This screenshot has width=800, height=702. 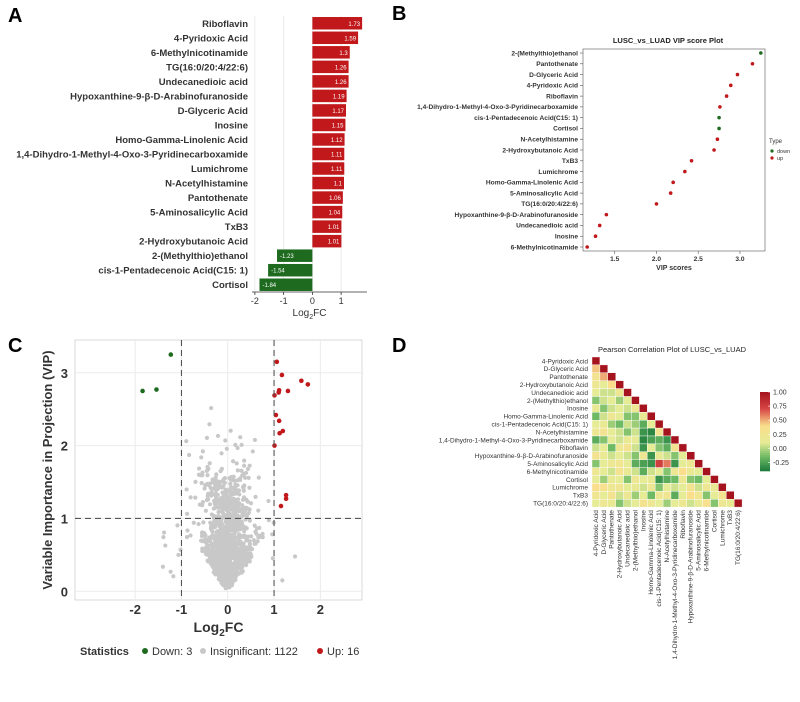 I want to click on panel-a-x-axis-label: Log2FC, so click(x=310, y=314).